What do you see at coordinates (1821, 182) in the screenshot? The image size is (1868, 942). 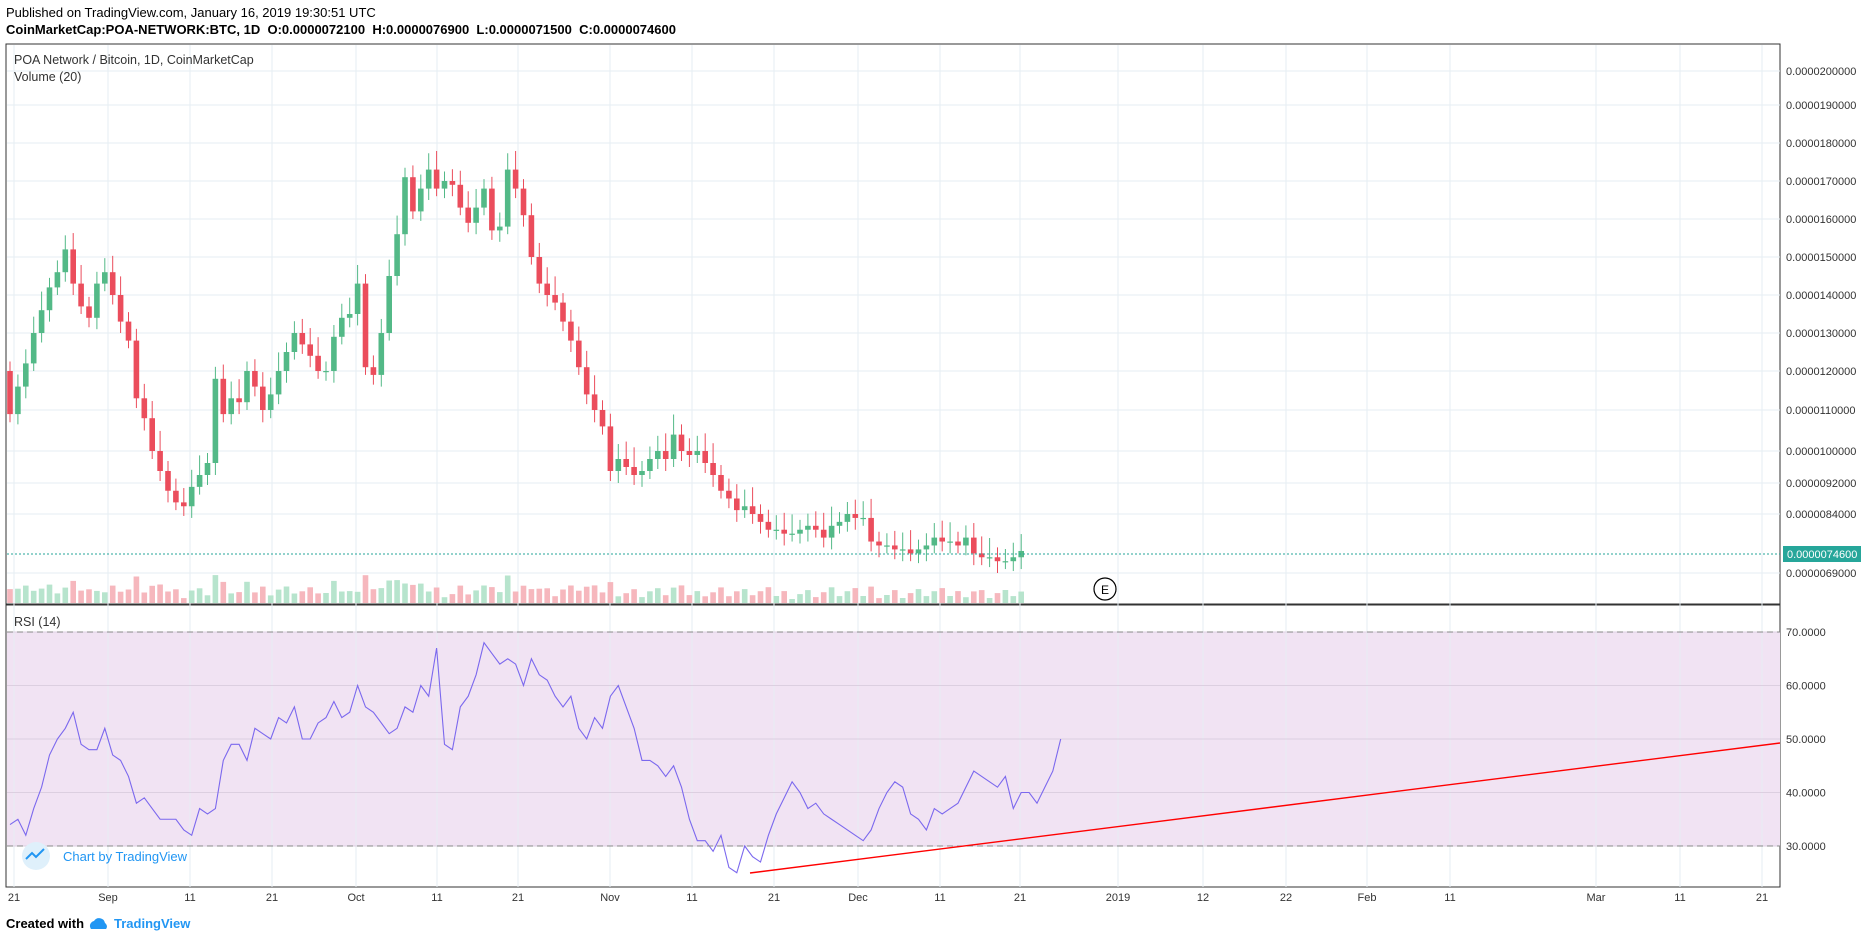 I see `price-tick-label: 0.0000170000` at bounding box center [1821, 182].